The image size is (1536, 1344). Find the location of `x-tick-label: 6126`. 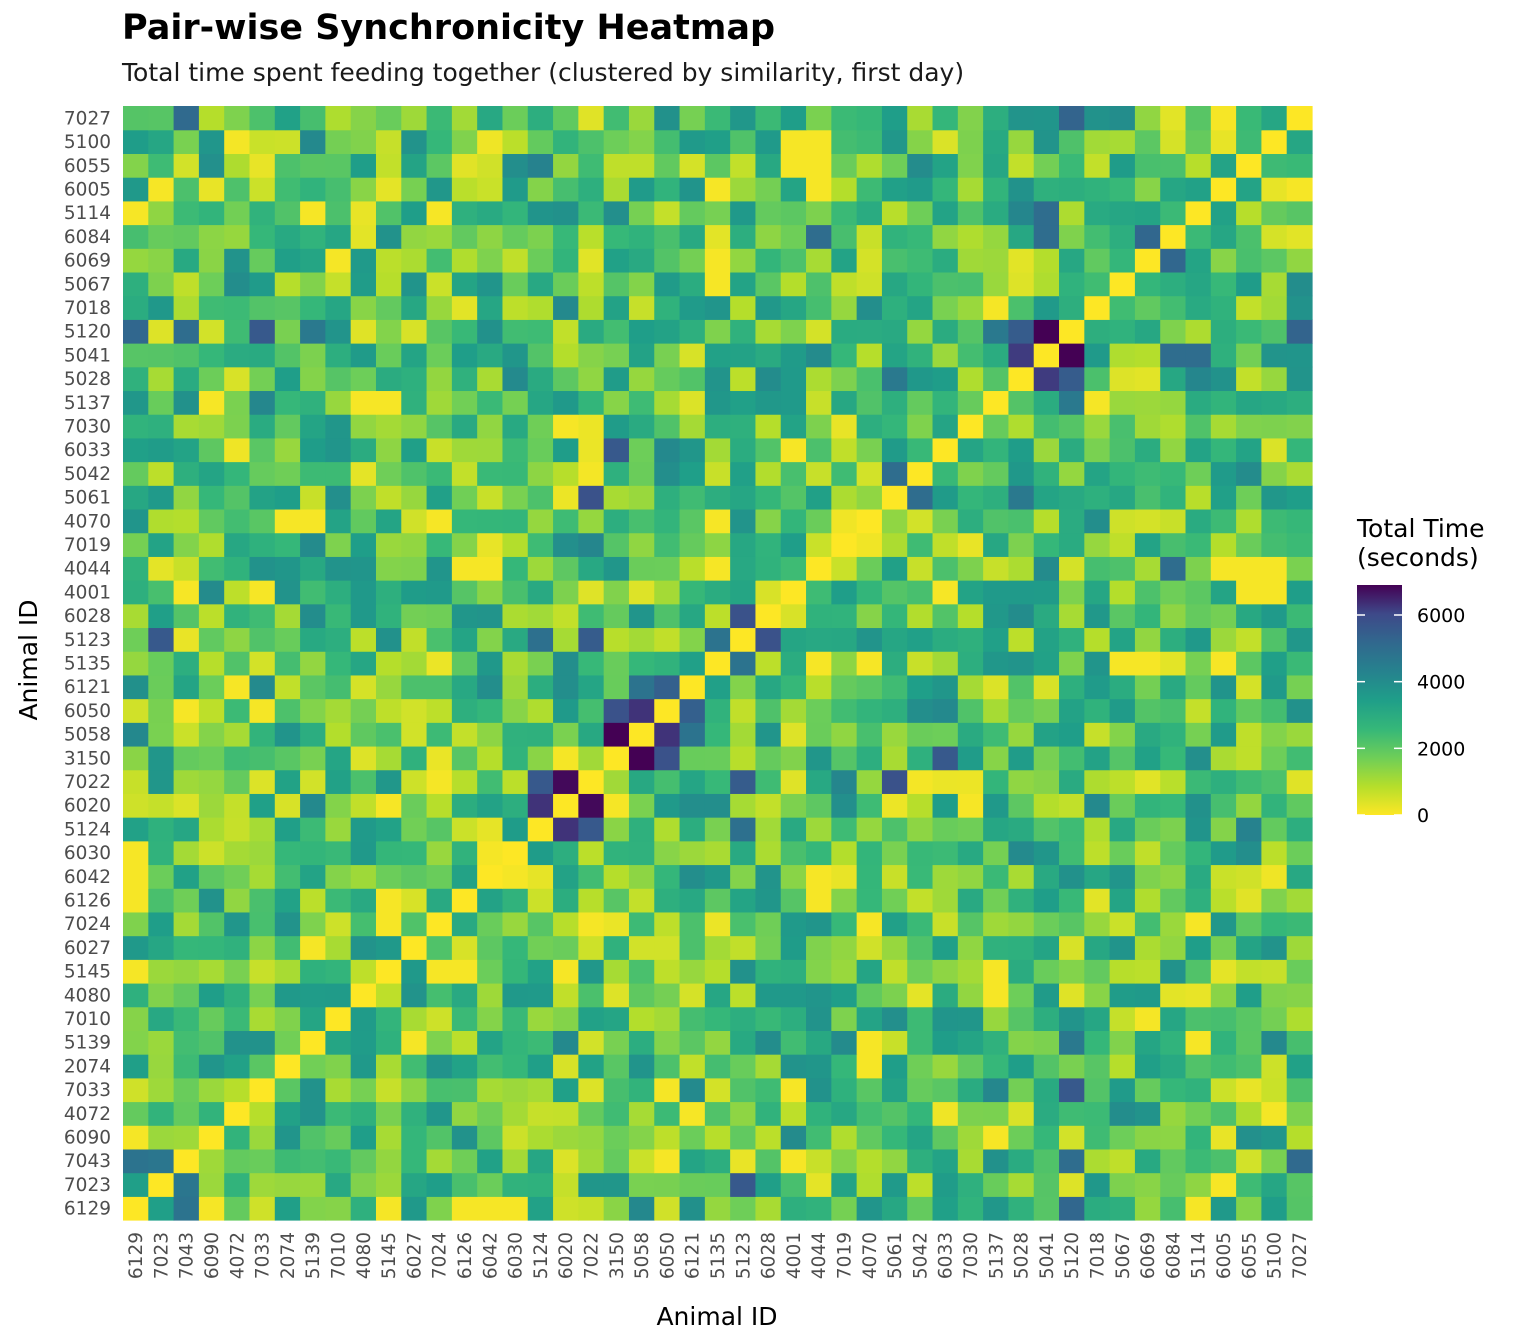

x-tick-label: 6126 is located at coordinates (465, 1255).